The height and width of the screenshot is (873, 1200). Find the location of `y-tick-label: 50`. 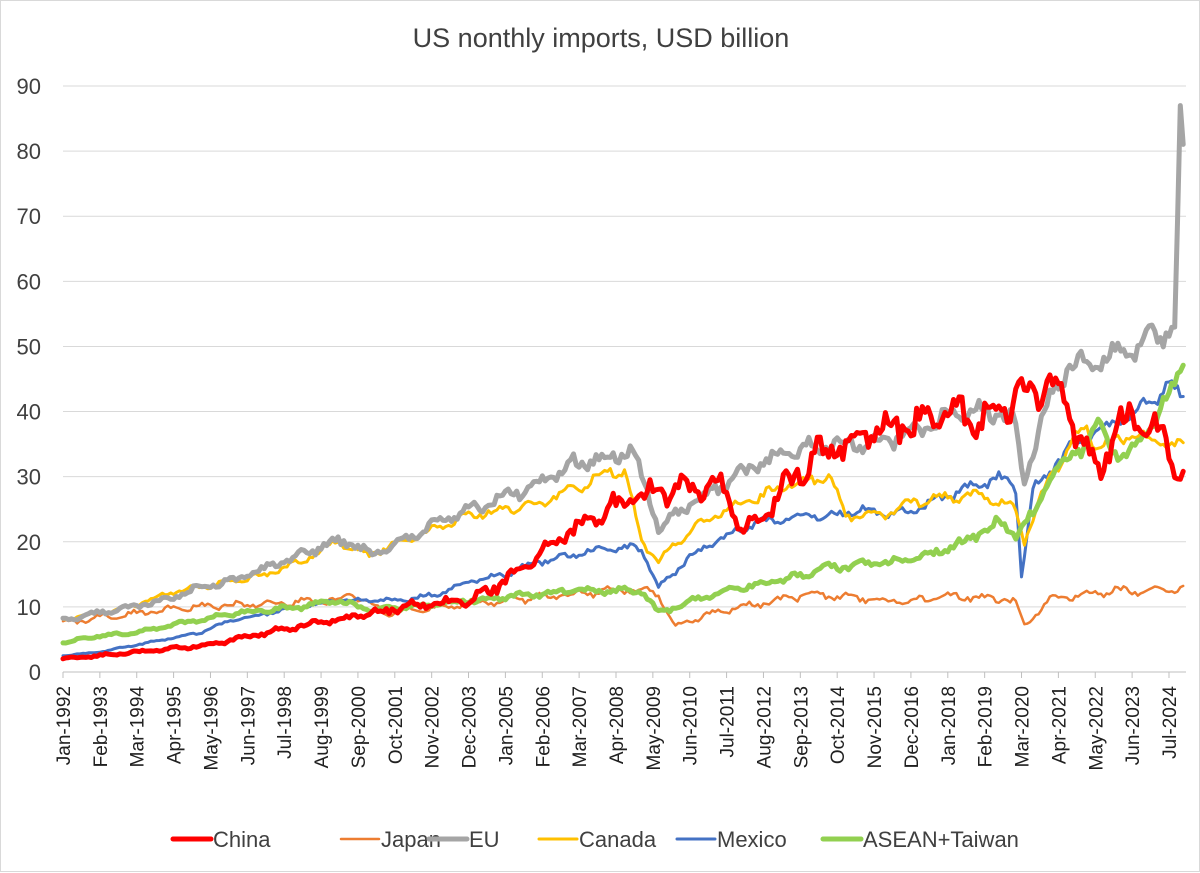

y-tick-label: 50 is located at coordinates (29, 346).